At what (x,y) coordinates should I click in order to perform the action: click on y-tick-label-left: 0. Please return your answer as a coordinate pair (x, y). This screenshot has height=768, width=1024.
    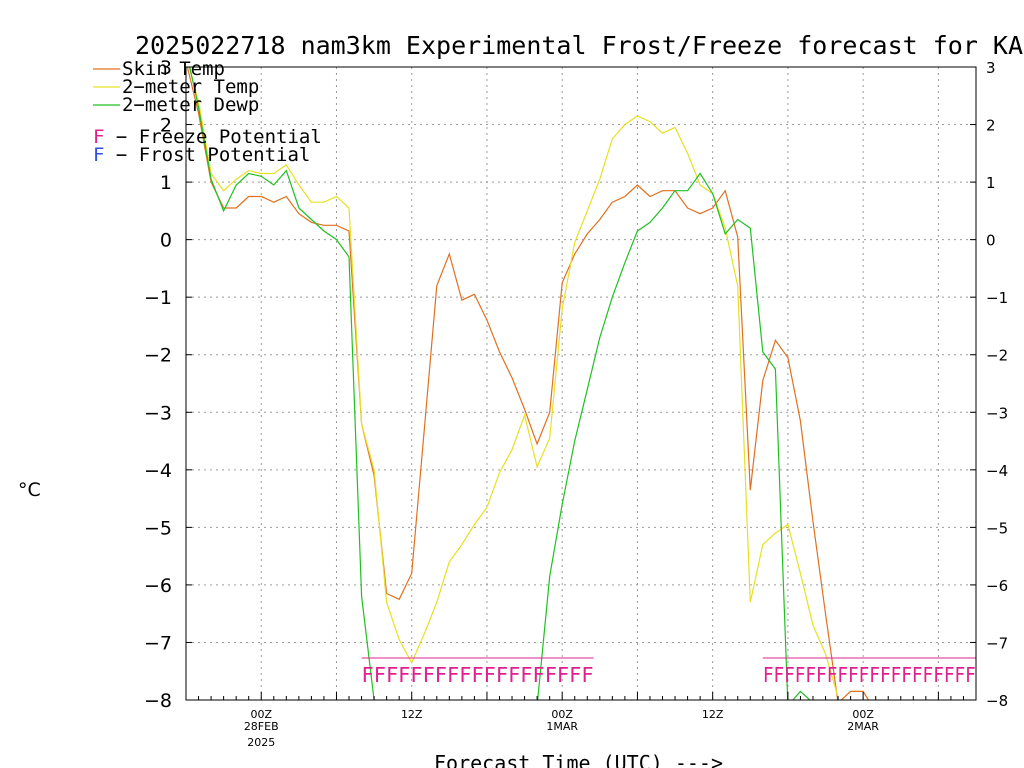
    Looking at the image, I should click on (166, 241).